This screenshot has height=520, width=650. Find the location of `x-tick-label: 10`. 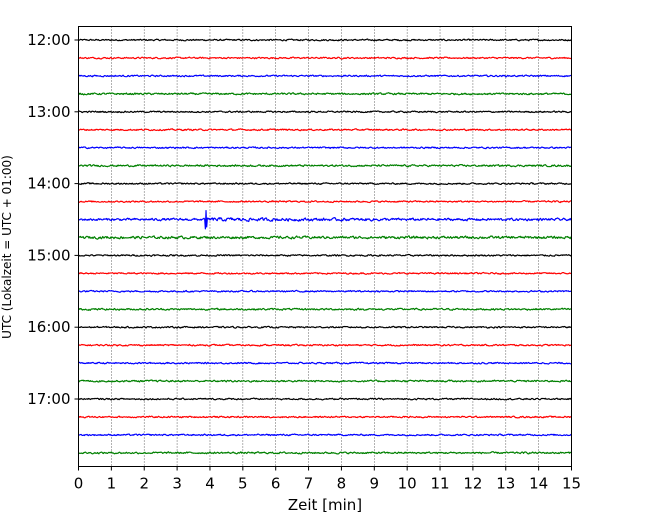

x-tick-label: 10 is located at coordinates (407, 484).